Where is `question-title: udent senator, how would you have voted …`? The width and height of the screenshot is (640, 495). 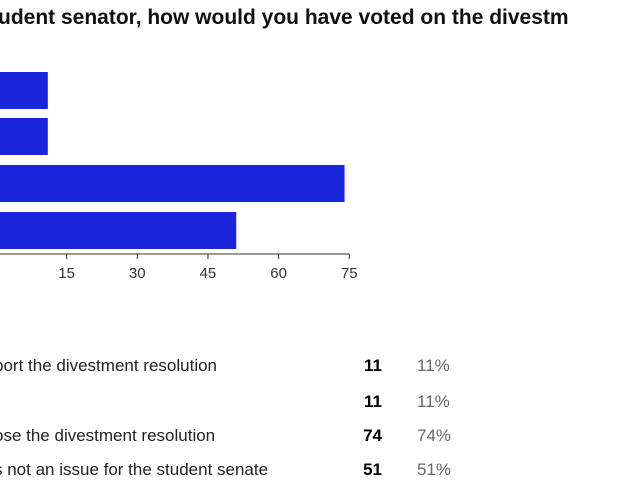
question-title: udent senator, how would you have voted … is located at coordinates (284, 17).